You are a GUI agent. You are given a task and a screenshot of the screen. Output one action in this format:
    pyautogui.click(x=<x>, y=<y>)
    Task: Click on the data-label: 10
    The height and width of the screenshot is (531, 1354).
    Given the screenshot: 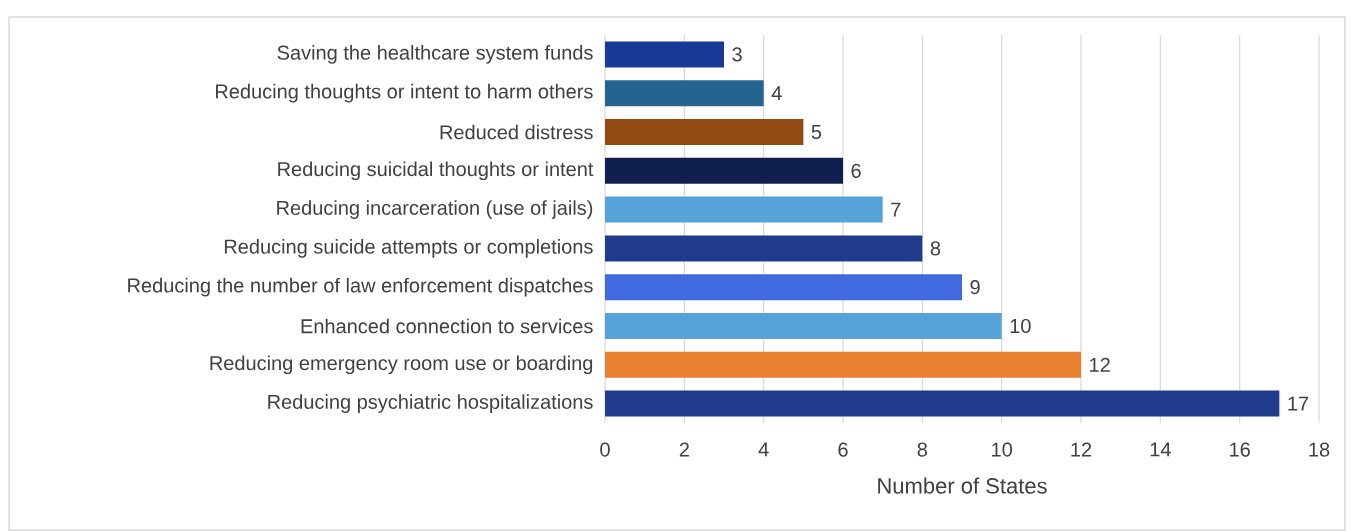 What is the action you would take?
    pyautogui.click(x=1020, y=326)
    